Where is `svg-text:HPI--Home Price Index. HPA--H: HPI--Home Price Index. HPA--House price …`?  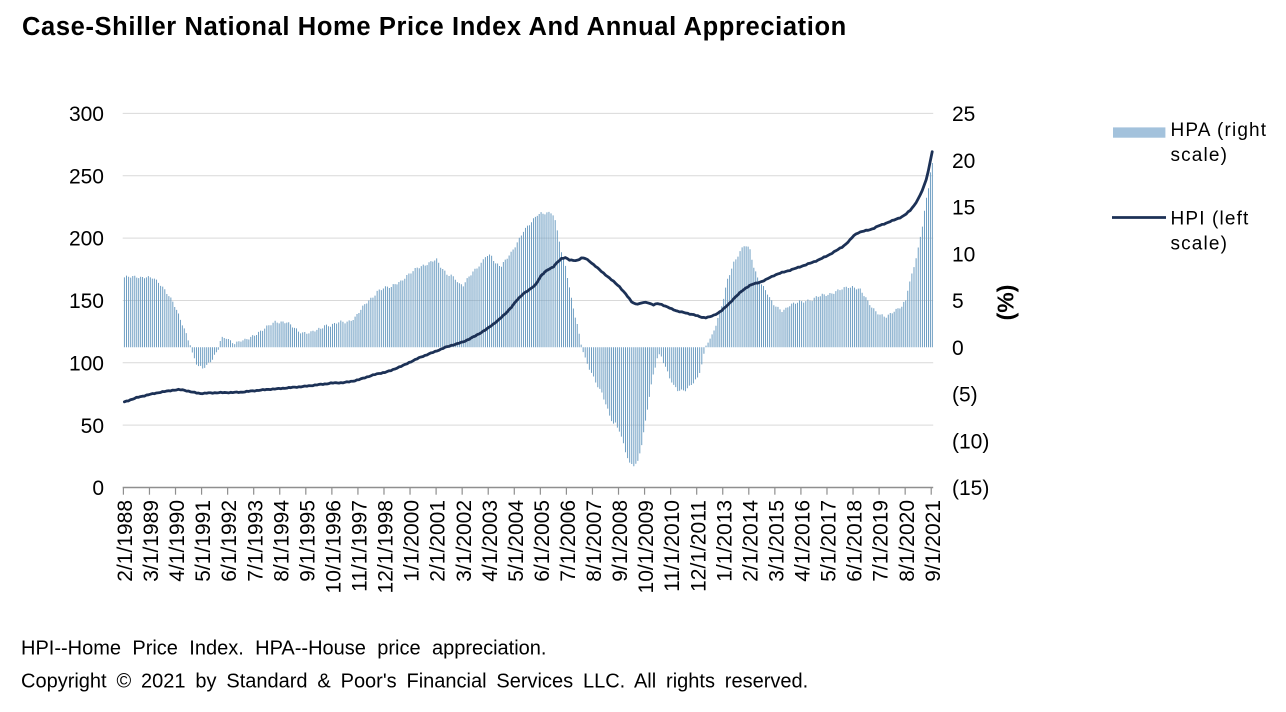
svg-text:HPI--Home Price Index. HPA--H: HPI--Home Price Index. HPA--House price … is located at coordinates (283, 649).